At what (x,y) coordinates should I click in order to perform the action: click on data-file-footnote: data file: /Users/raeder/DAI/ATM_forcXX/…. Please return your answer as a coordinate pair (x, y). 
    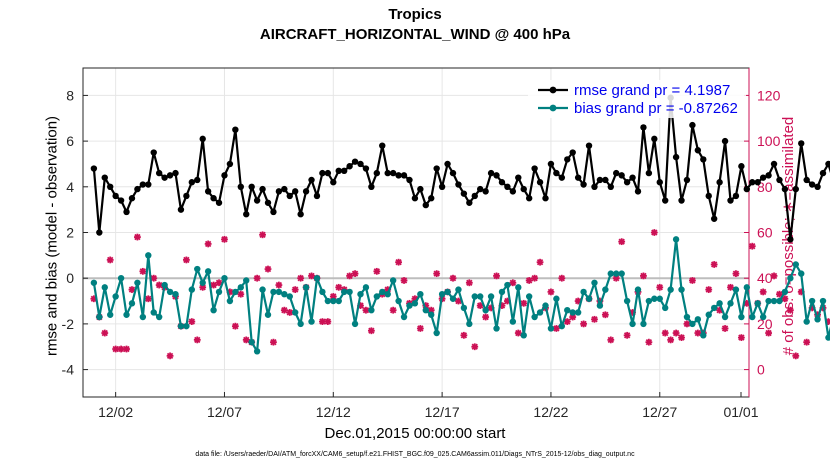
    Looking at the image, I should click on (415, 454).